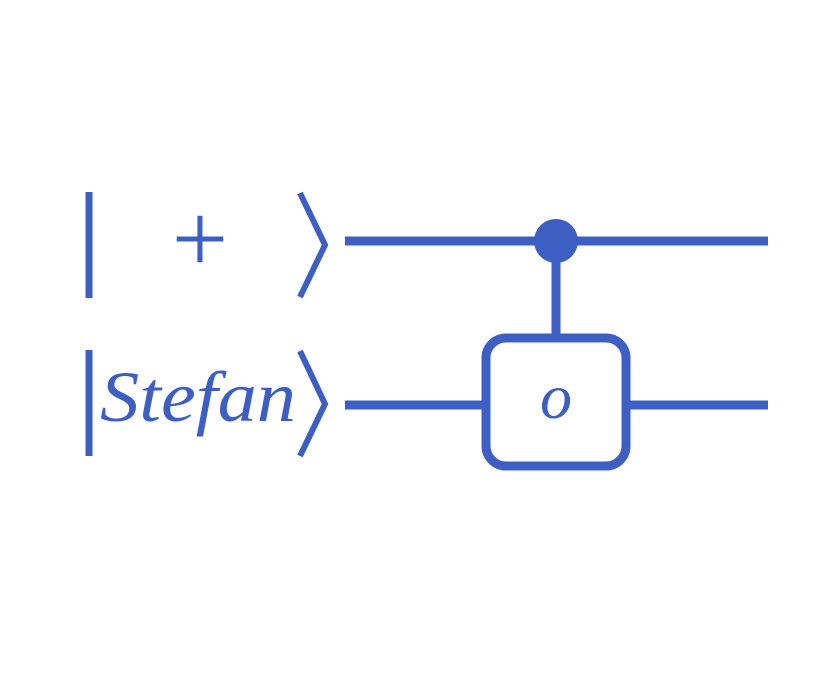 The width and height of the screenshot is (835, 682). Describe the element at coordinates (200, 238) in the screenshot. I see `qubit-0-state-label: +` at that location.